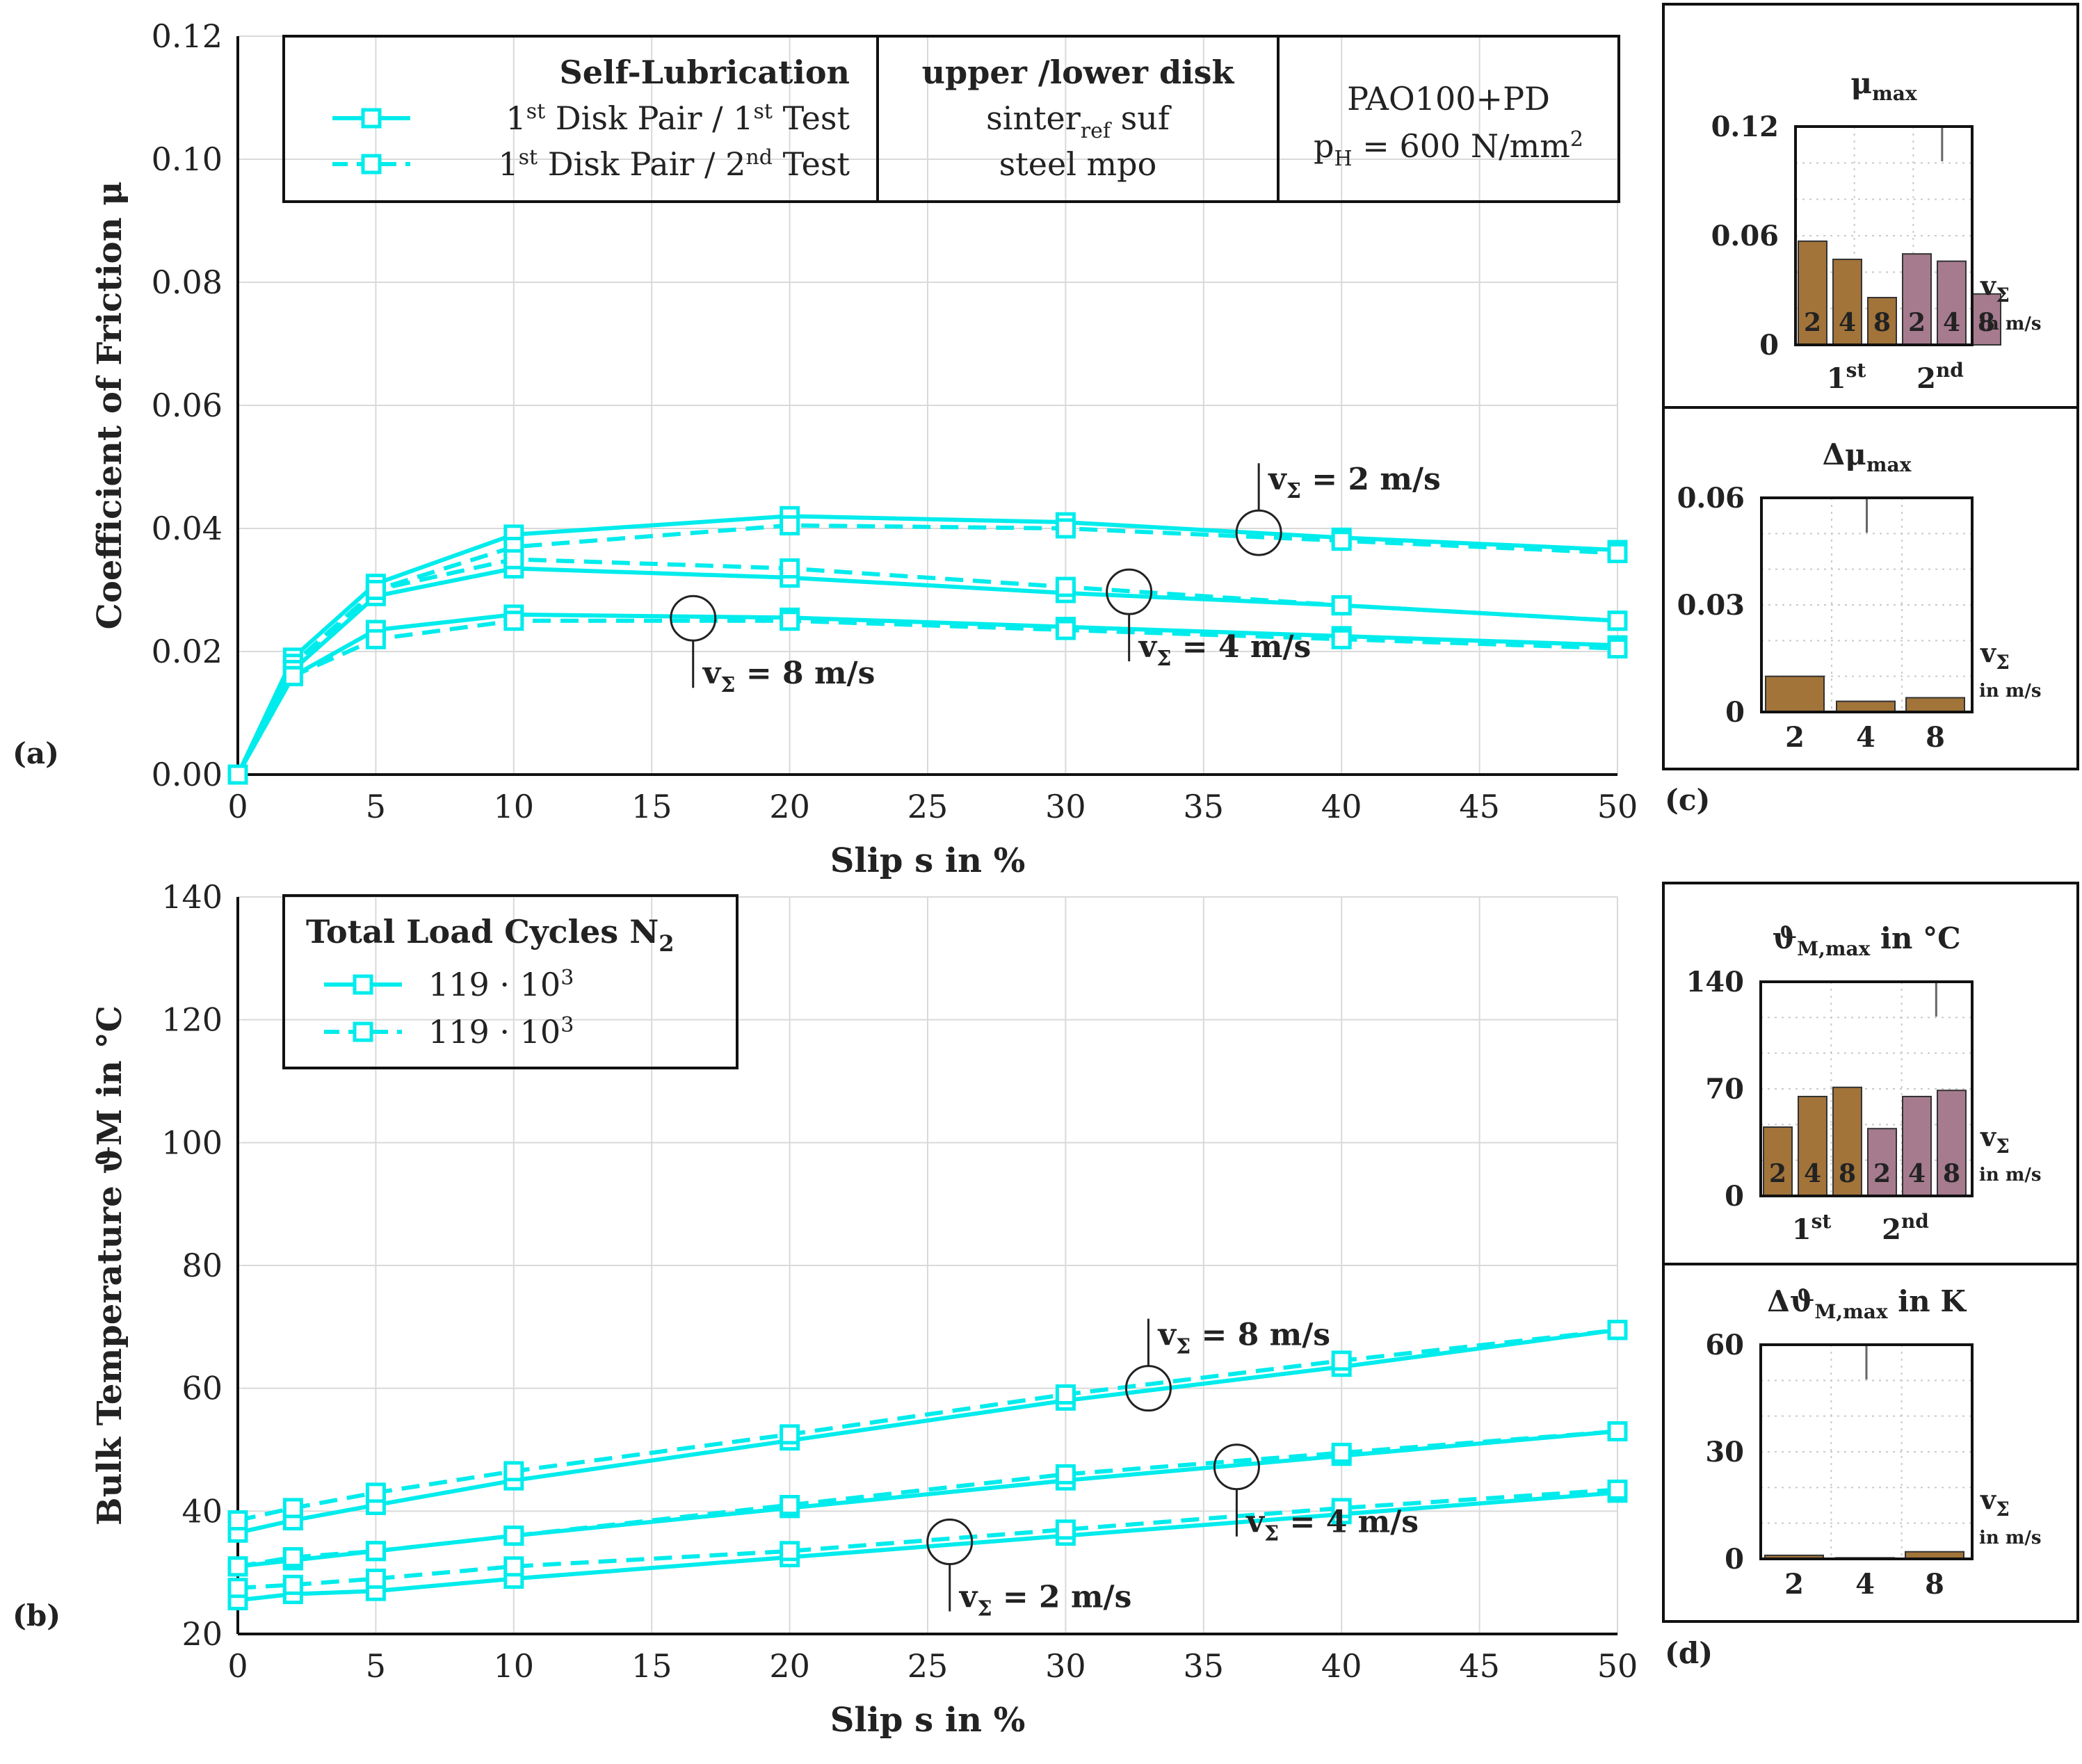  What do you see at coordinates (1870, 1252) in the screenshot?
I see `panel-d` at bounding box center [1870, 1252].